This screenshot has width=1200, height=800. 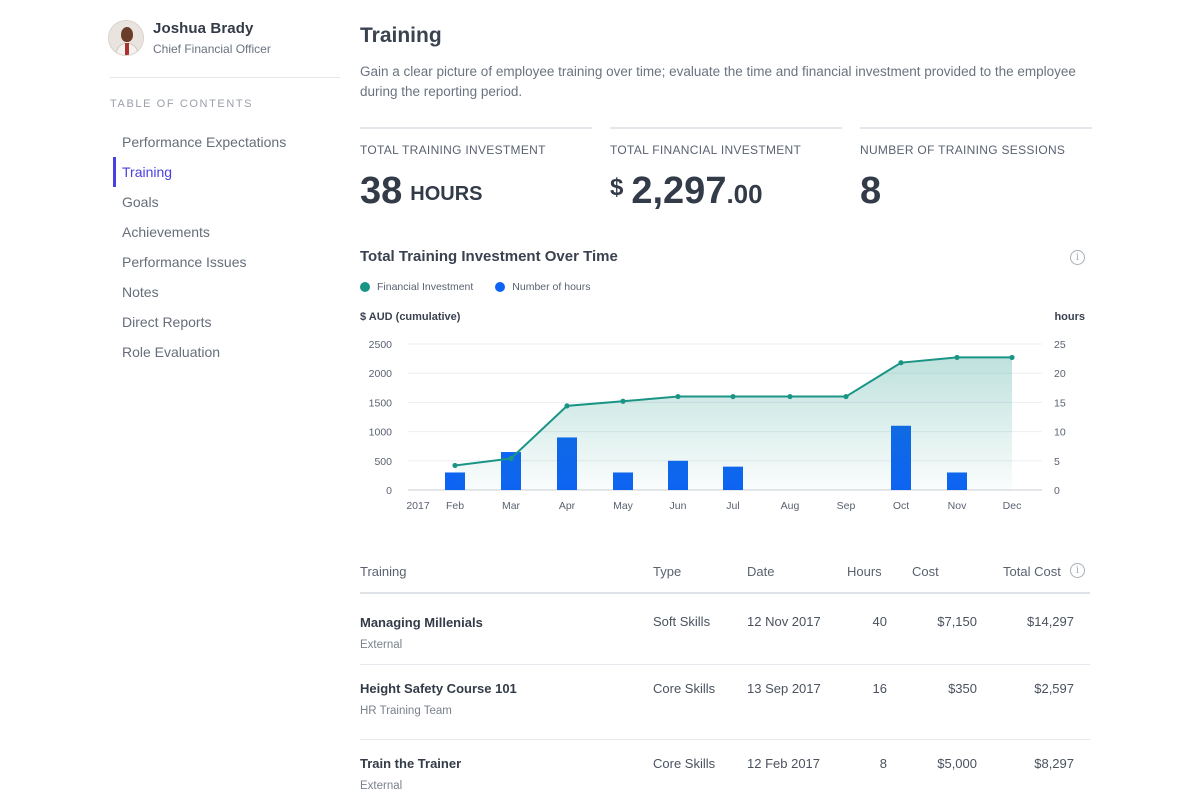 What do you see at coordinates (790, 396) in the screenshot?
I see `point-financial-aug` at bounding box center [790, 396].